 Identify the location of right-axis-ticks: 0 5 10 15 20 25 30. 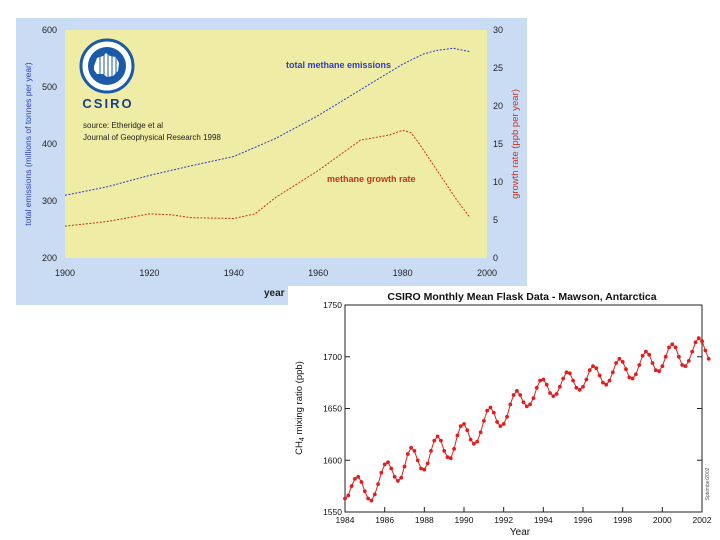
(498, 144).